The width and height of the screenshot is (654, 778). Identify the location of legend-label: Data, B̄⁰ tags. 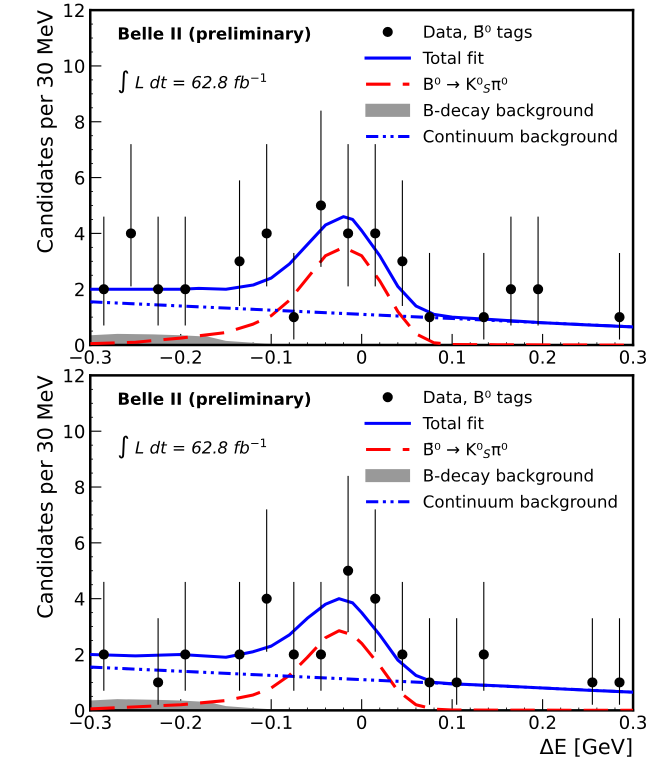
(478, 33).